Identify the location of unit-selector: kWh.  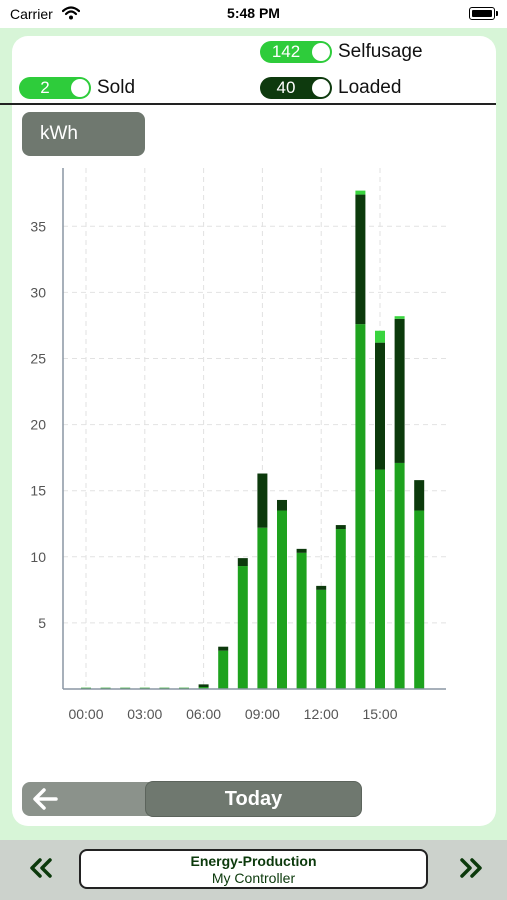
(83, 134).